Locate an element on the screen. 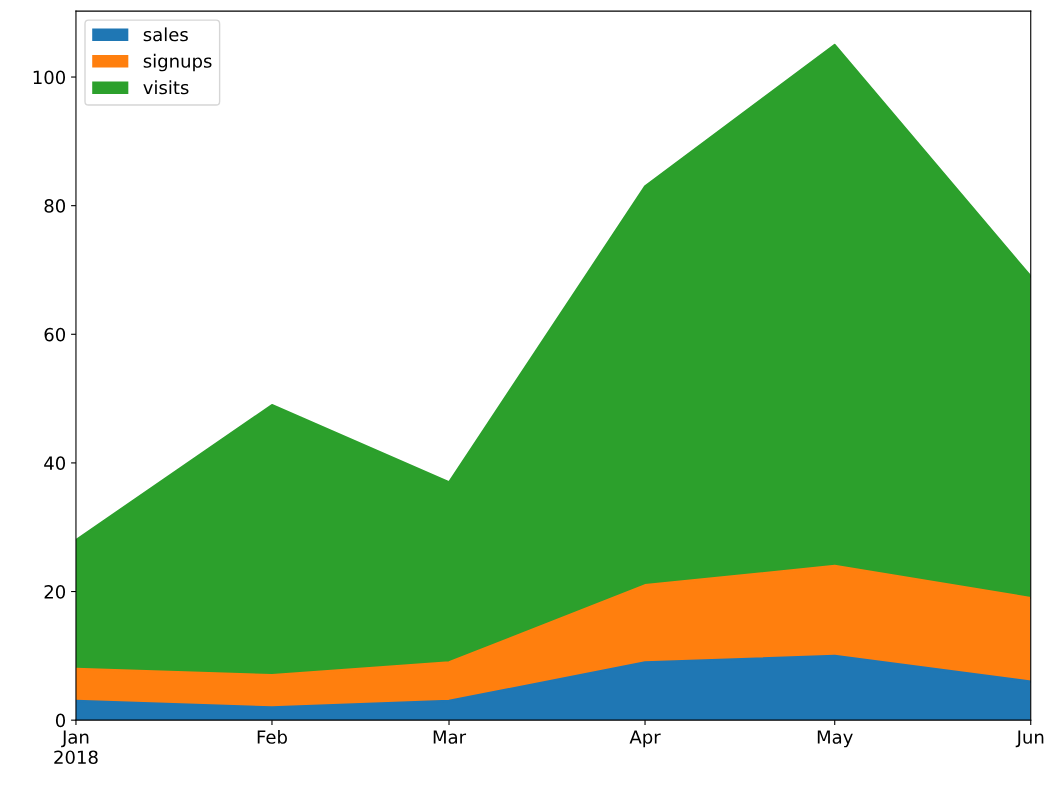  x-tick-label: Mar is located at coordinates (450, 737).